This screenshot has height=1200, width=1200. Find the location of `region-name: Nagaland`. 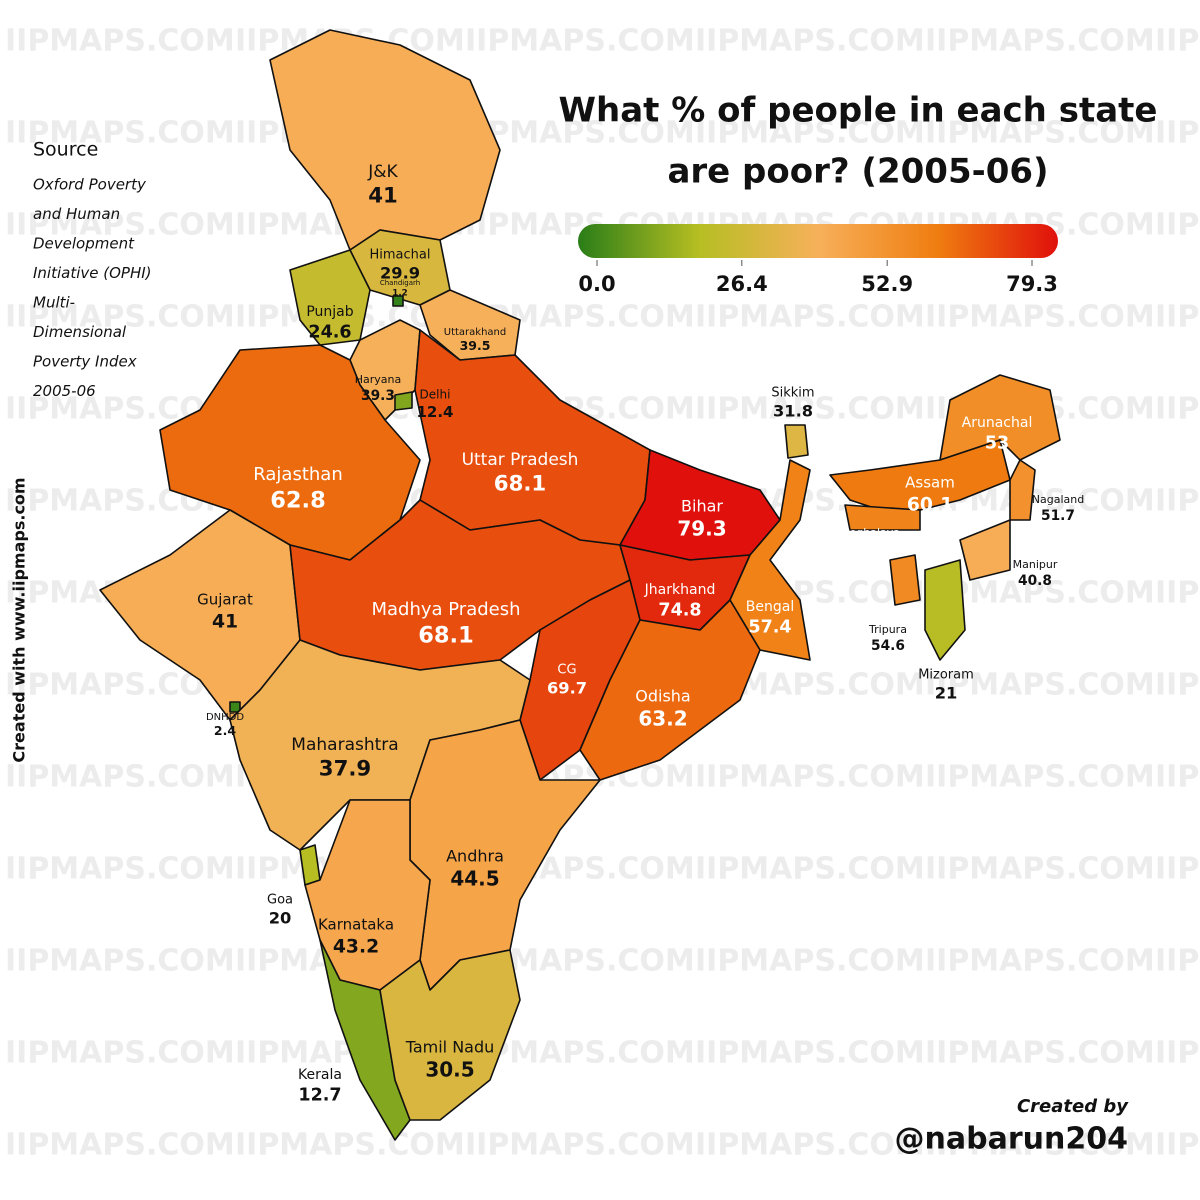

region-name: Nagaland is located at coordinates (1058, 499).